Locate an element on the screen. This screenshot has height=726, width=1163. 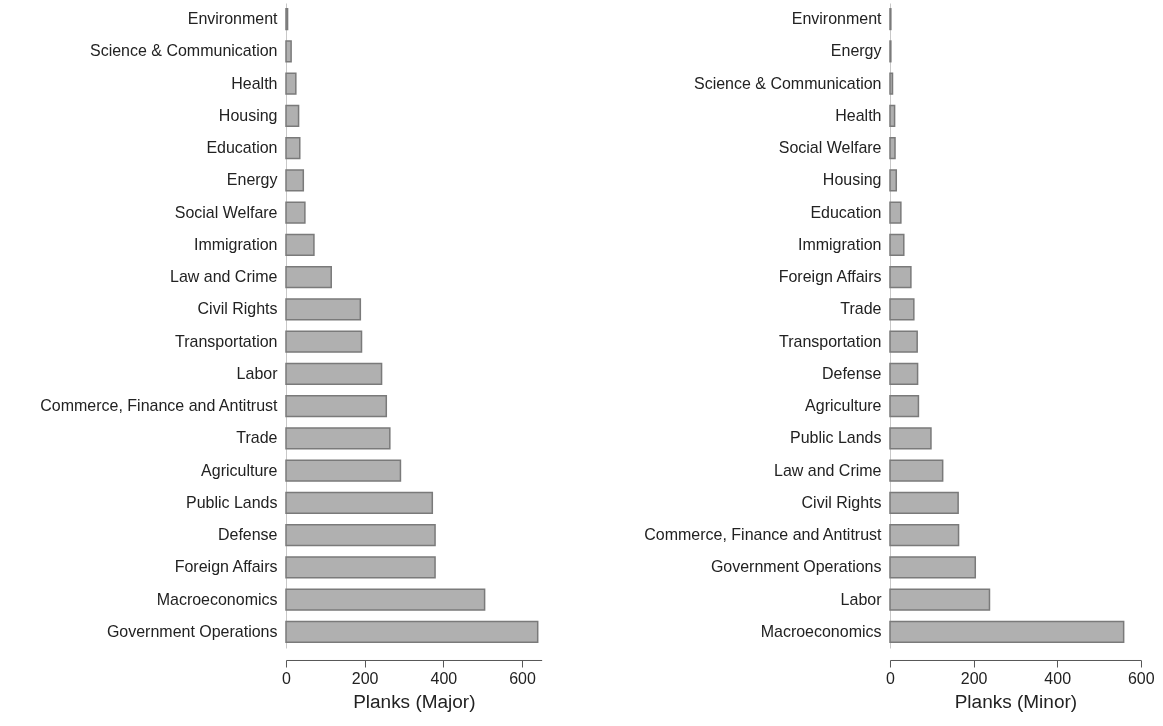
x-axis-title: Planks (Major) is located at coordinates (414, 702).